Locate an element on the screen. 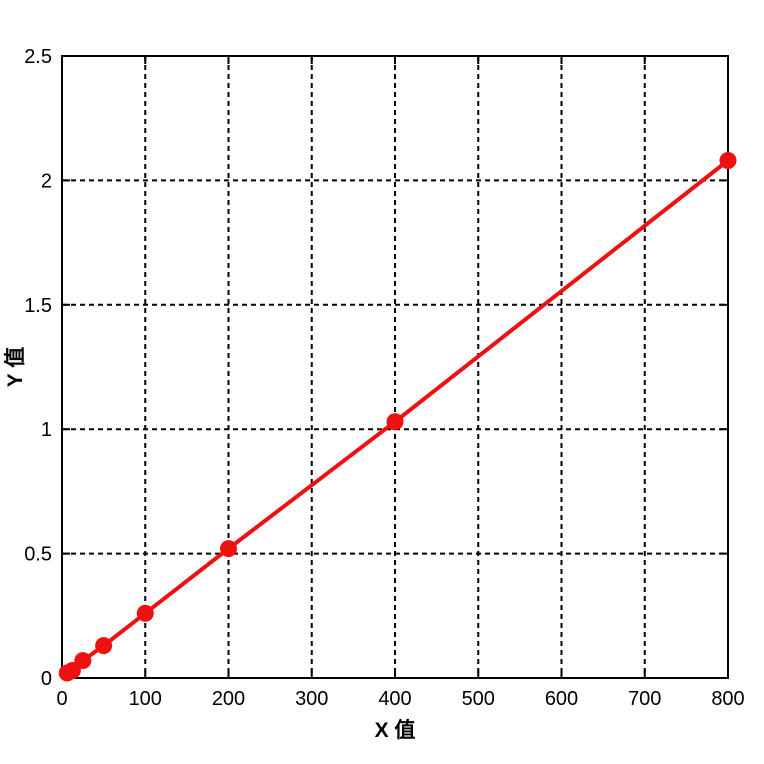 The width and height of the screenshot is (764, 764). y-tick-label: 2 is located at coordinates (46, 181).